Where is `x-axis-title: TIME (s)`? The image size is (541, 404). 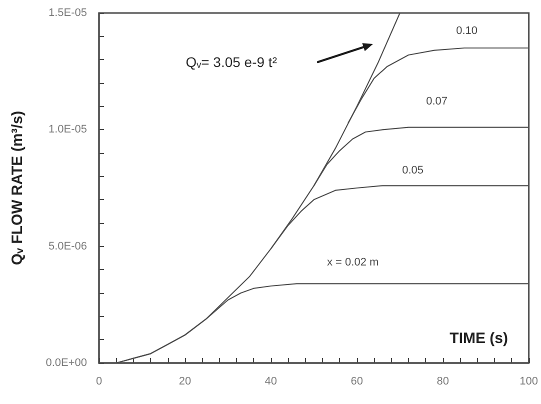 x-axis-title: TIME (s) is located at coordinates (479, 338).